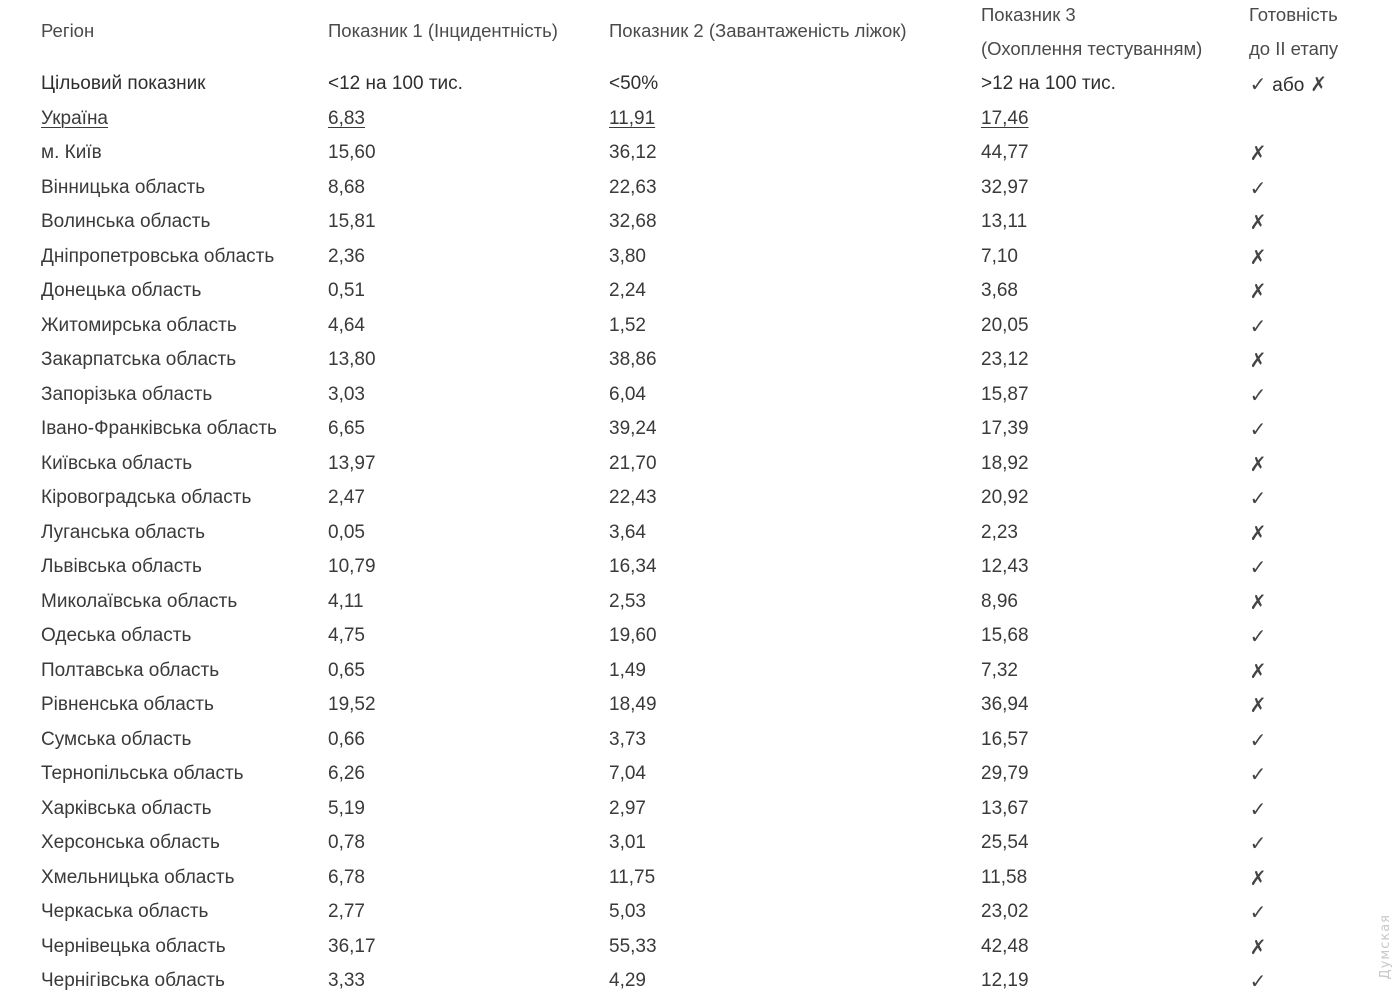 The image size is (1399, 1001). What do you see at coordinates (633, 187) in the screenshot?
I see `indicator-2-value: 22,63` at bounding box center [633, 187].